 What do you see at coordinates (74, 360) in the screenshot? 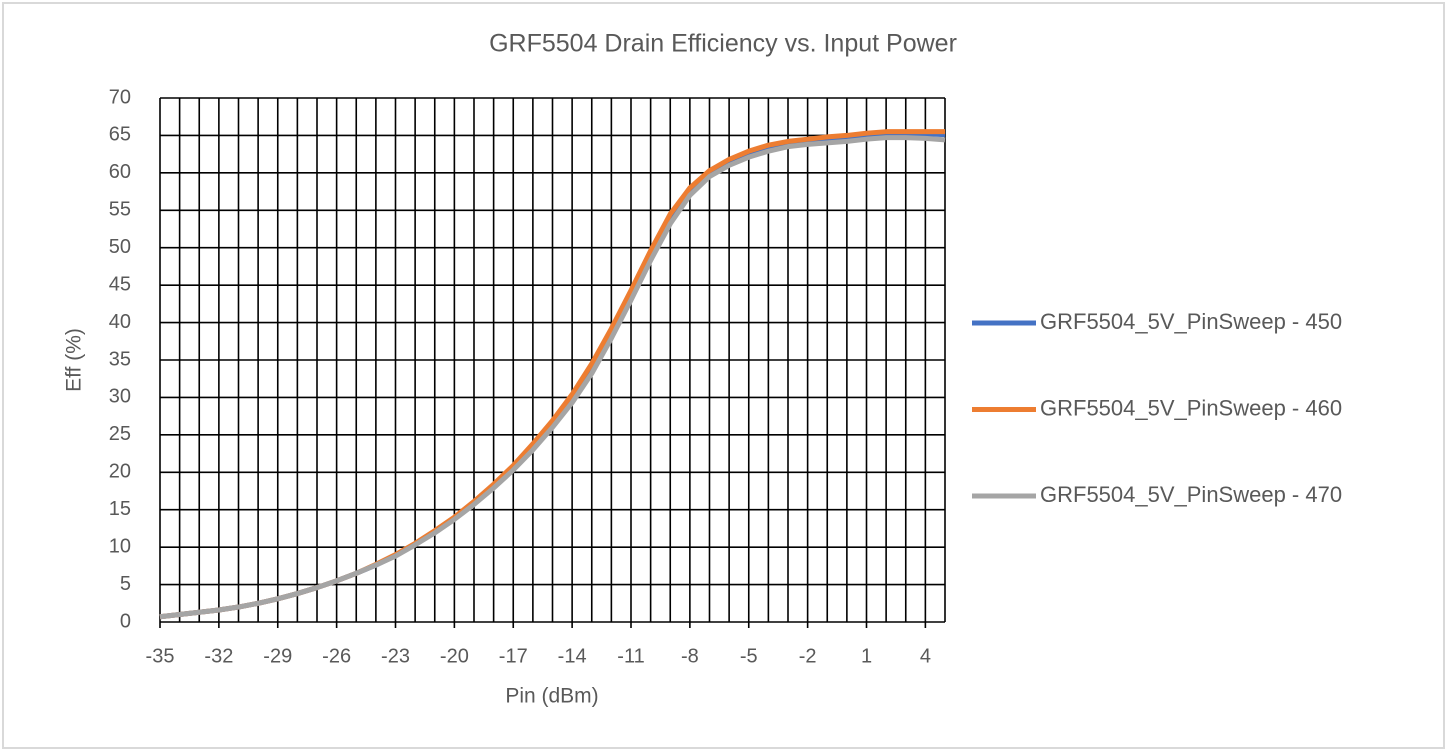
I see `y-axis-title: Eff (%)` at bounding box center [74, 360].